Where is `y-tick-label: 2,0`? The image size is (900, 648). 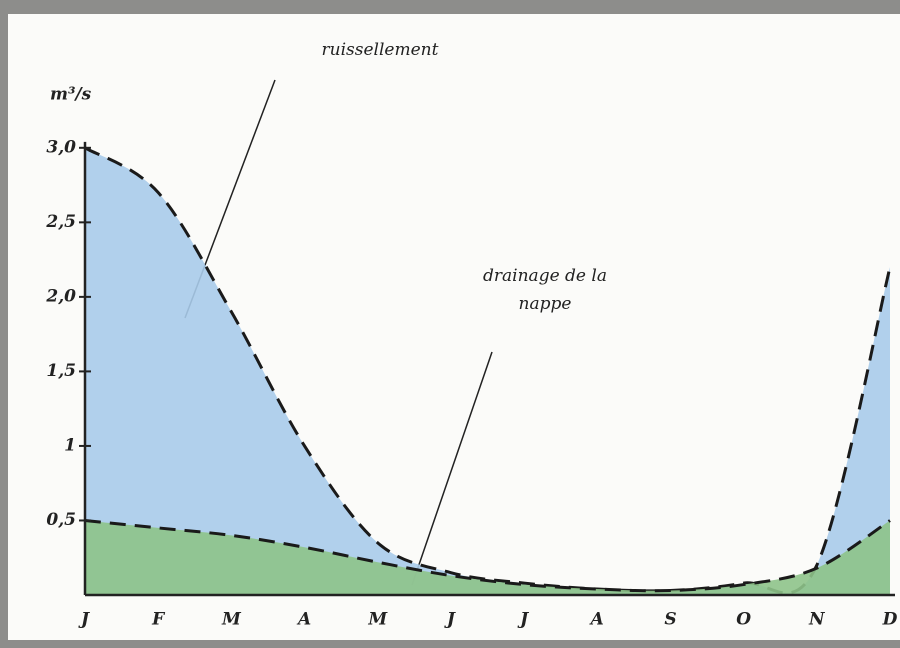
y-tick-label: 2,0 is located at coordinates (60, 296).